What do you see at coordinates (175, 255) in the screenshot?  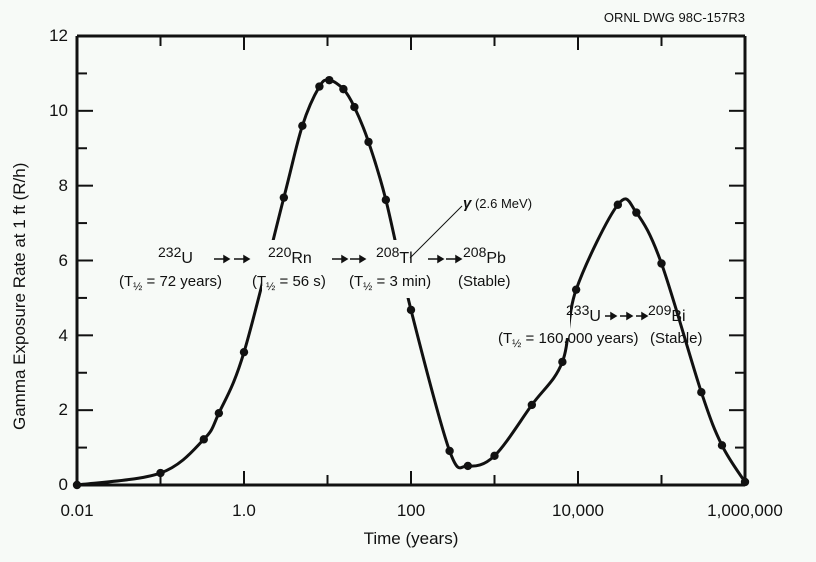 I see `nuclide-u232: 232U` at bounding box center [175, 255].